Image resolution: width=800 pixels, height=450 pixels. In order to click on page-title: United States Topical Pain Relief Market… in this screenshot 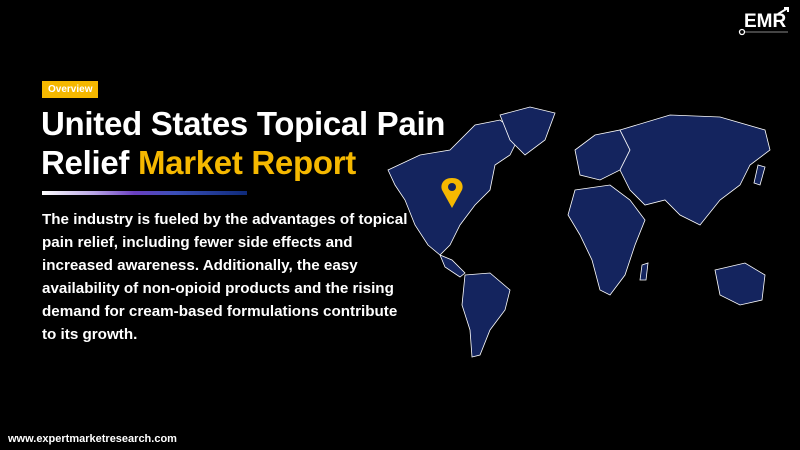, I will do `click(251, 143)`.